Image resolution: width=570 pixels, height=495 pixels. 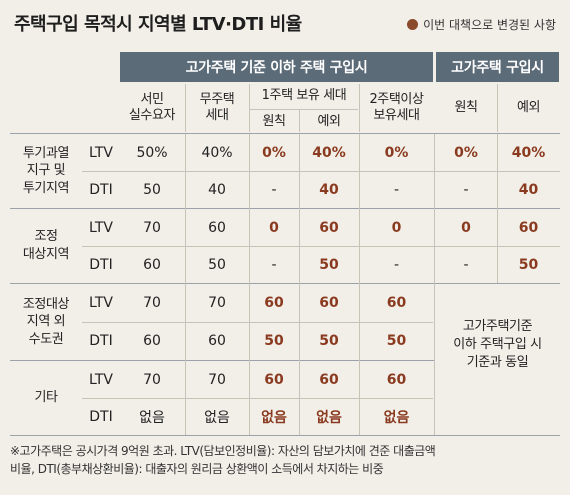 What do you see at coordinates (46, 170) in the screenshot?
I see `region-label-1: 투기과열 지구 및 투기지역` at bounding box center [46, 170].